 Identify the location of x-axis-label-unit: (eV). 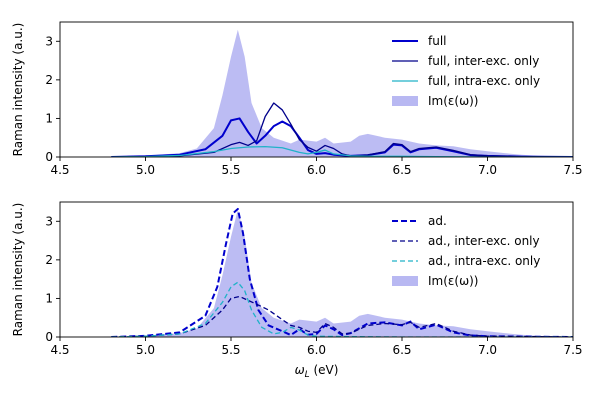
(324, 370).